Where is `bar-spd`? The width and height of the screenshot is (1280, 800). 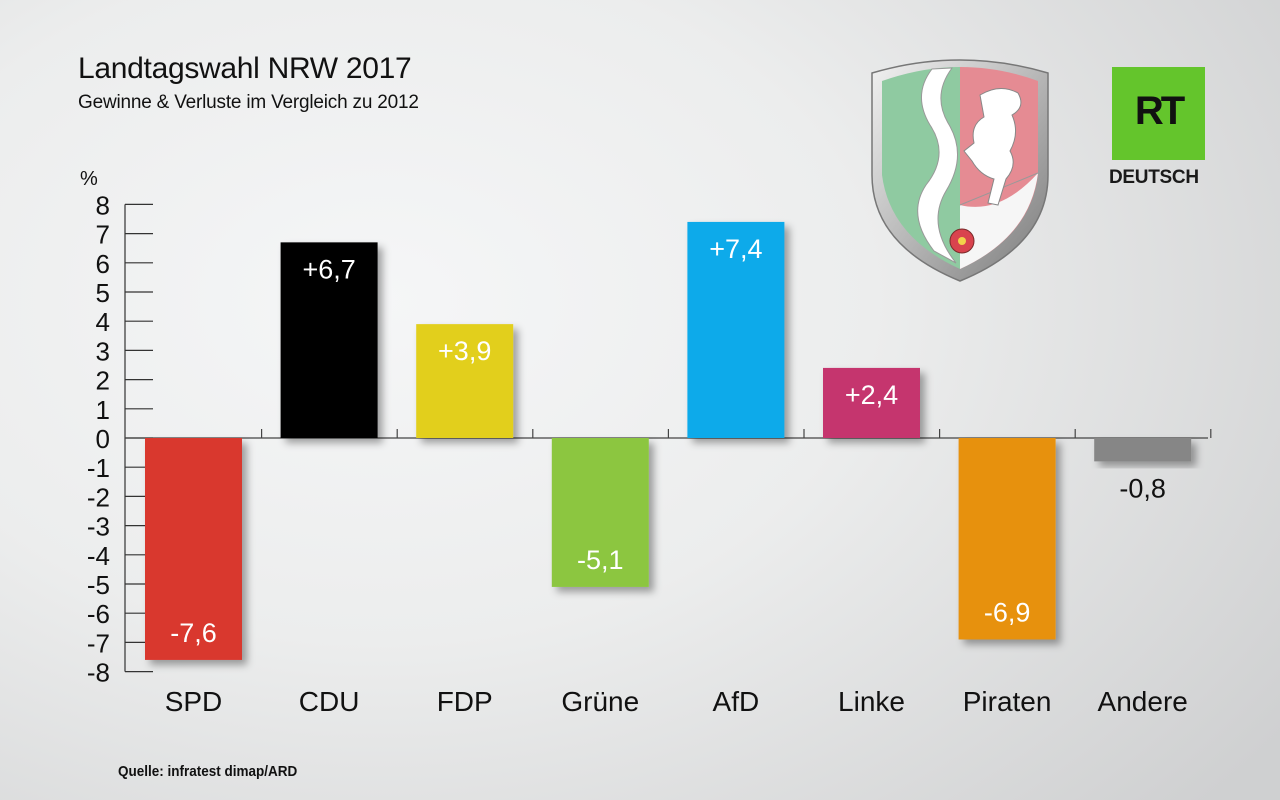
bar-spd is located at coordinates (193, 549).